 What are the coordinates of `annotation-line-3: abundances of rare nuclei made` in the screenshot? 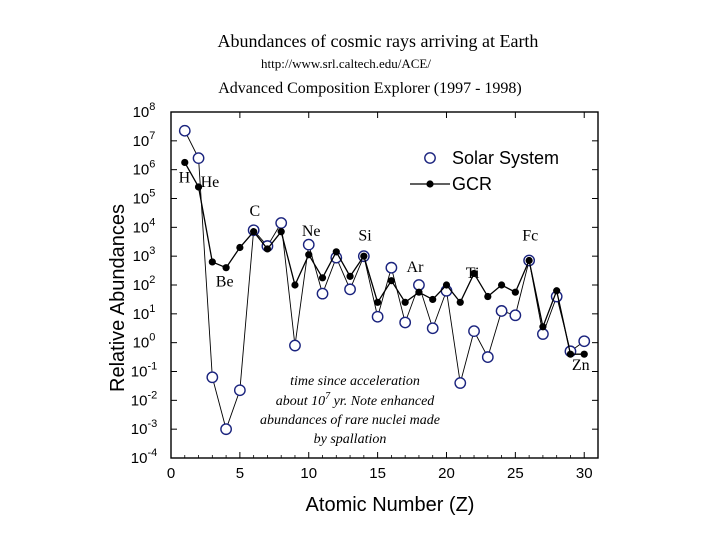 It's located at (350, 420).